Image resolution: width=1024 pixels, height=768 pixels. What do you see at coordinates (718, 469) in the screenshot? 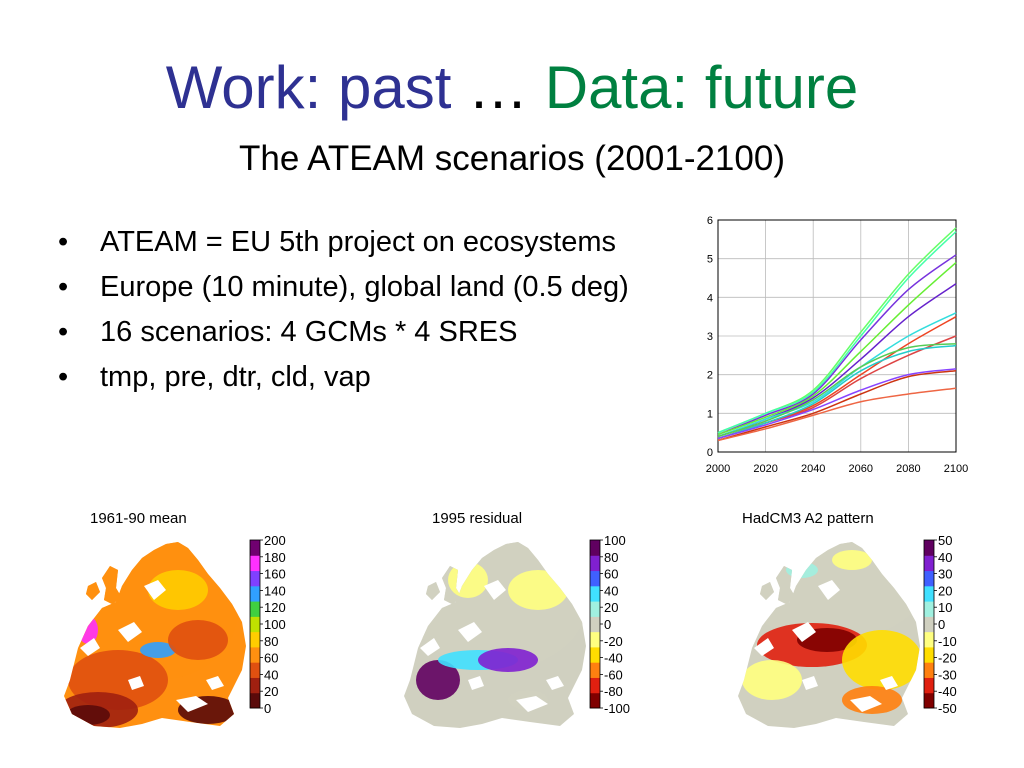
I see `x-tick-label: 2000` at bounding box center [718, 469].